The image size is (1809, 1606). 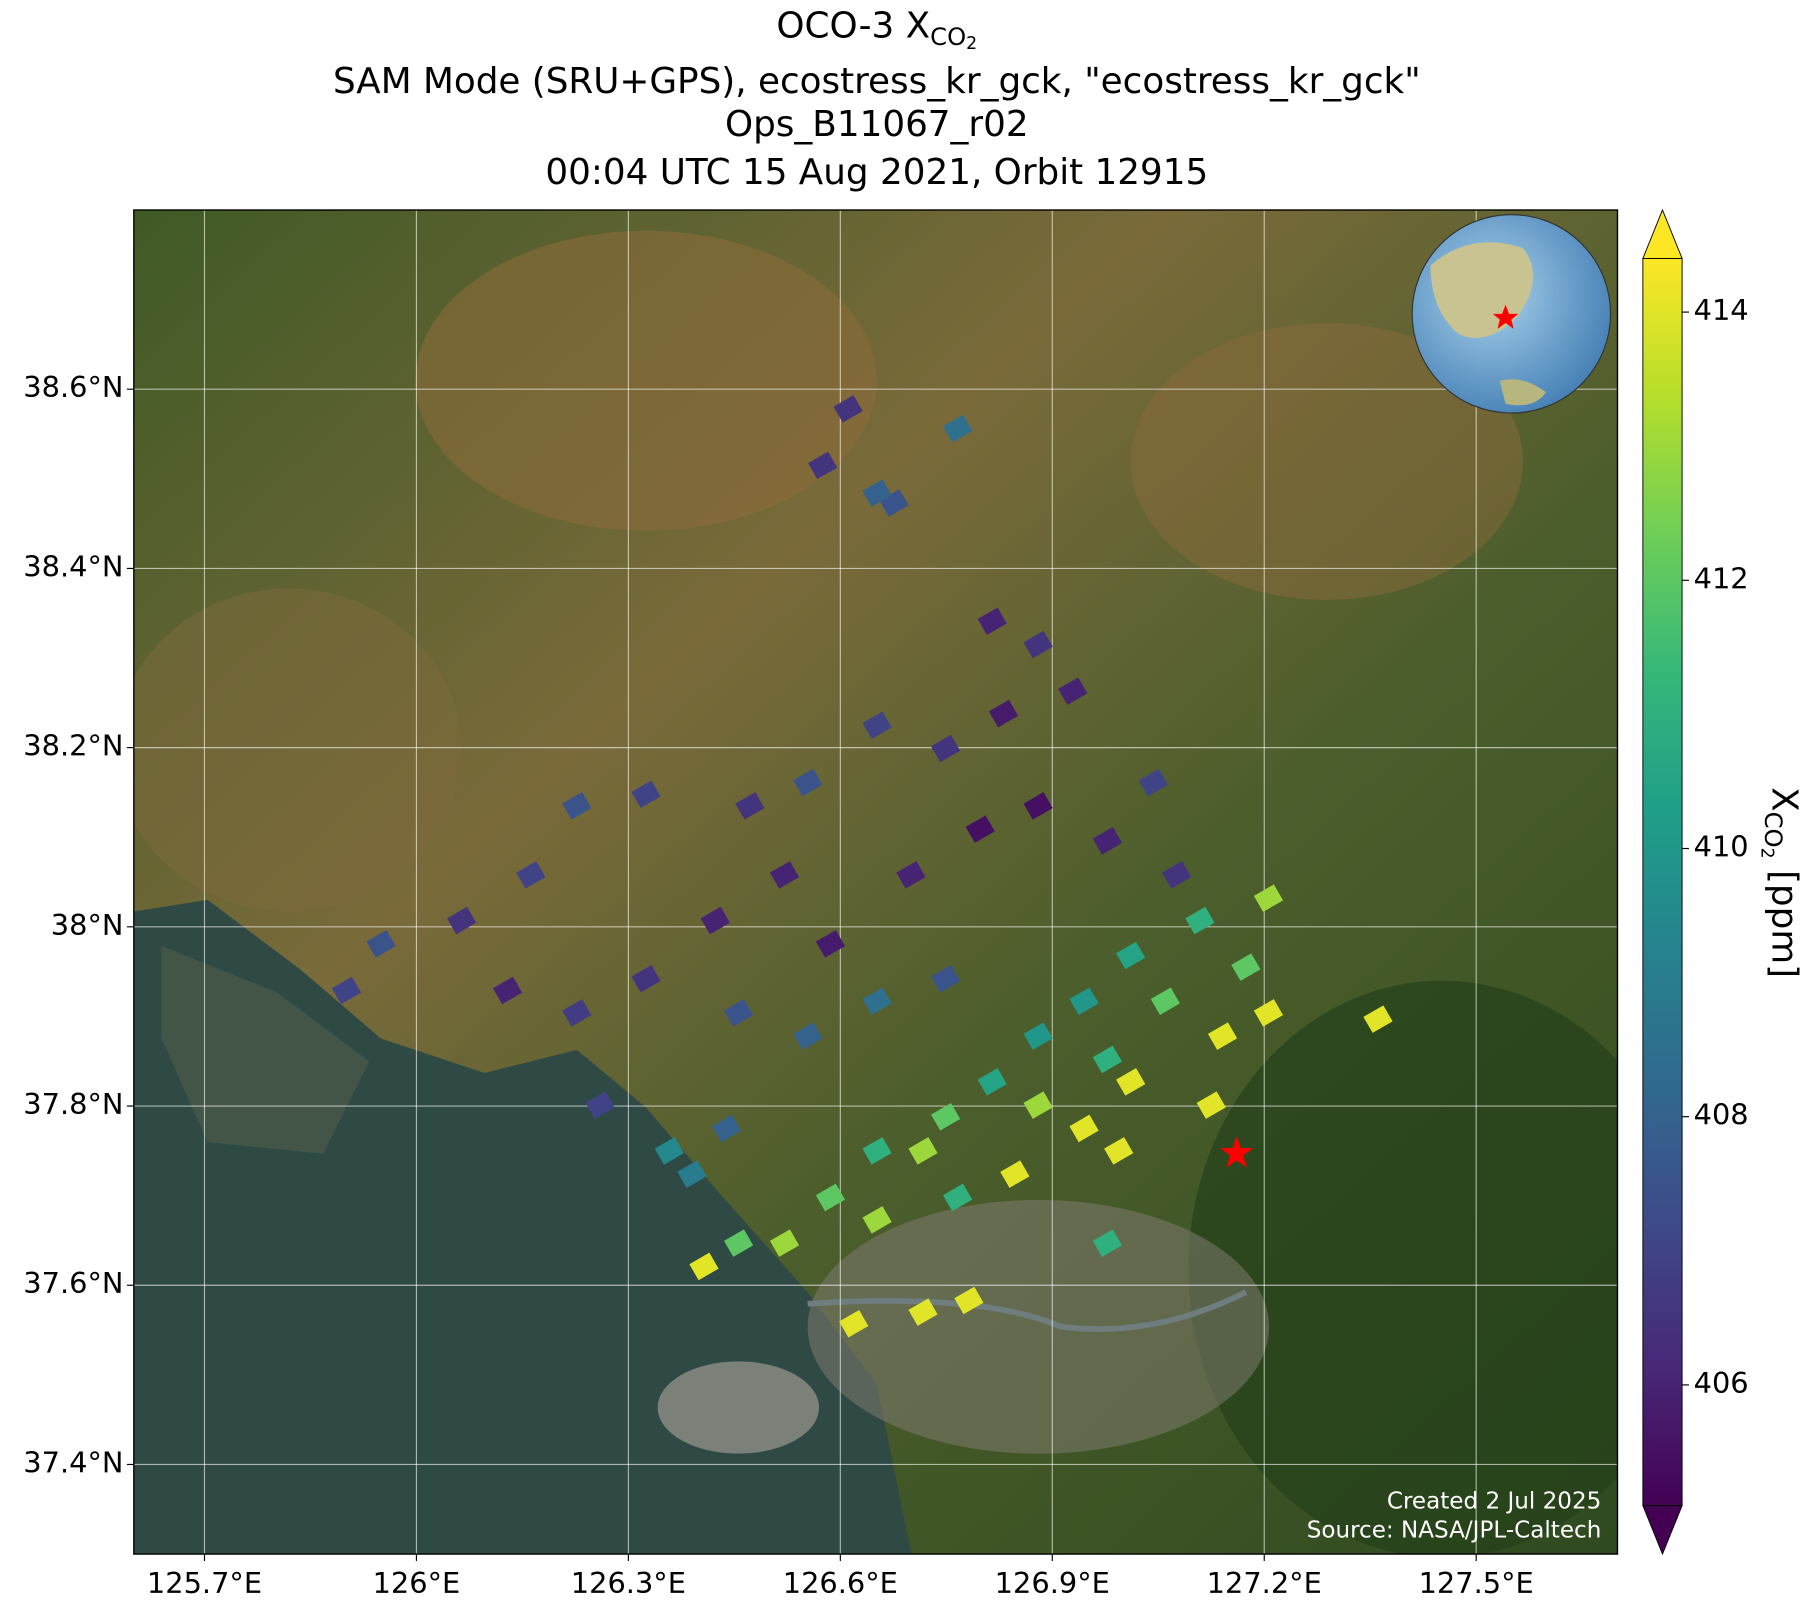 What do you see at coordinates (1766, 853) in the screenshot?
I see `cbar-label-subsub: 2` at bounding box center [1766, 853].